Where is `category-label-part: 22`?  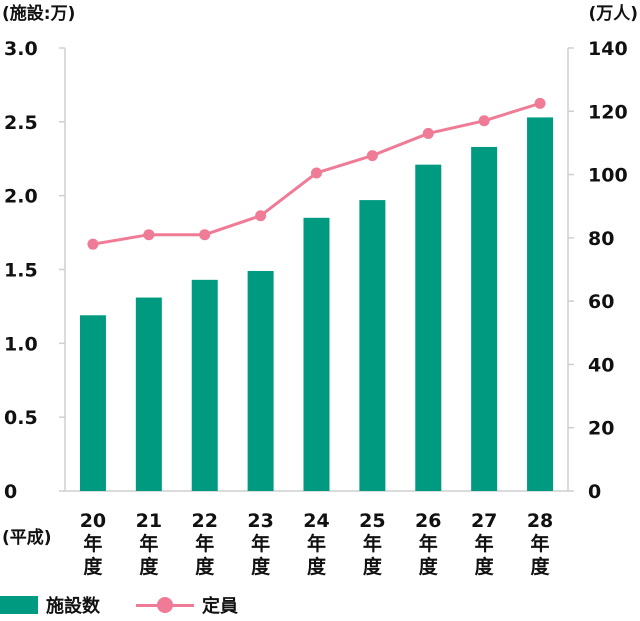 category-label-part: 22 is located at coordinates (204, 521).